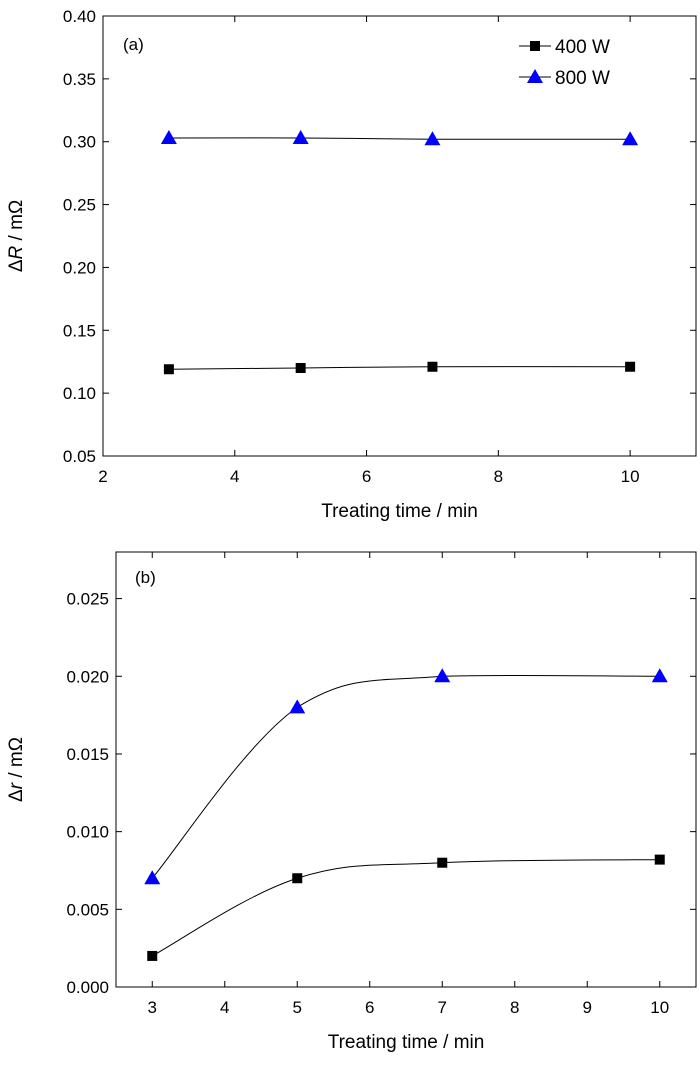 This screenshot has width=700, height=1065. I want to click on y-tick-label: 0.000, so click(87, 987).